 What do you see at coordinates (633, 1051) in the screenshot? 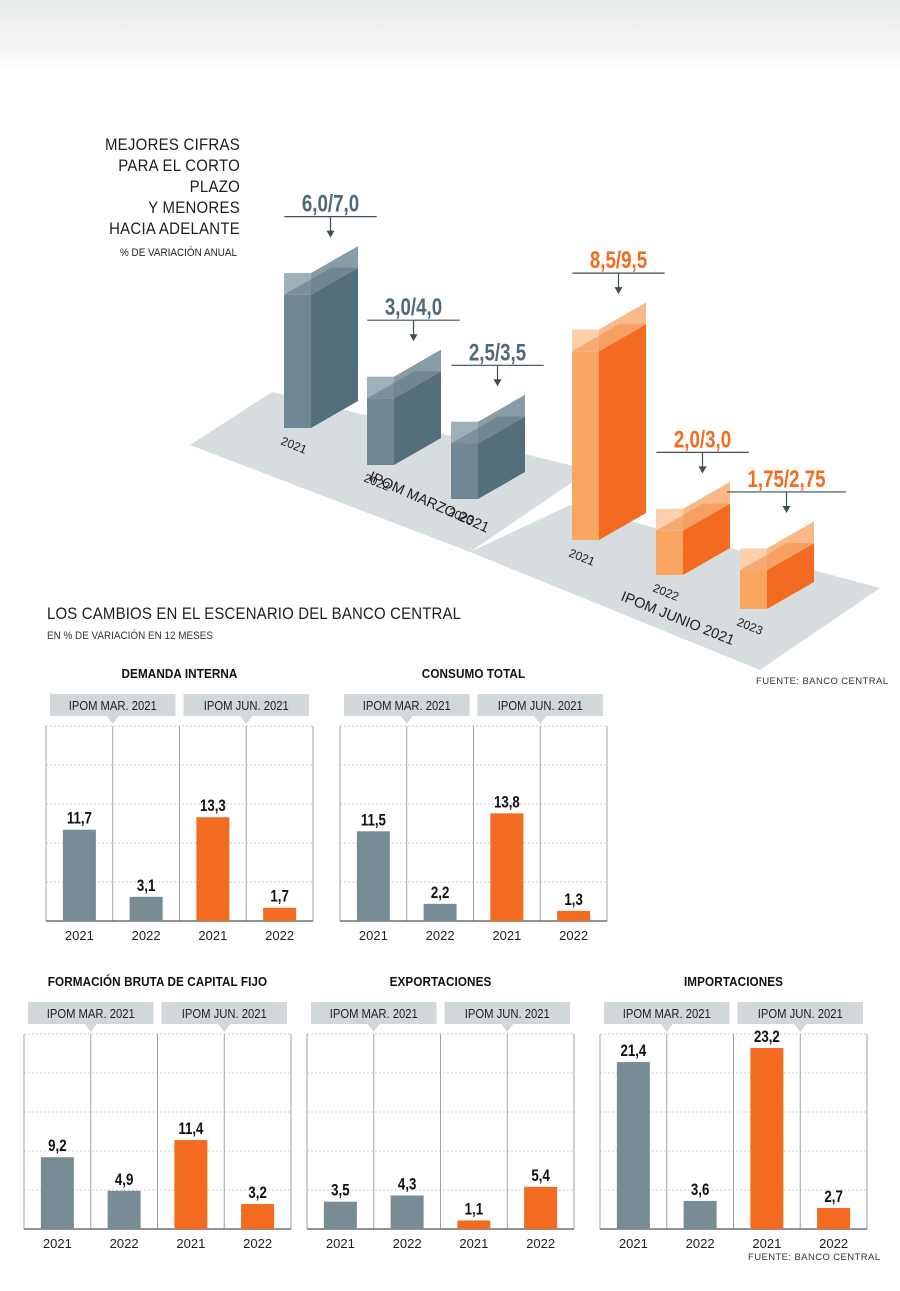
I see `data-label: 21,4` at bounding box center [633, 1051].